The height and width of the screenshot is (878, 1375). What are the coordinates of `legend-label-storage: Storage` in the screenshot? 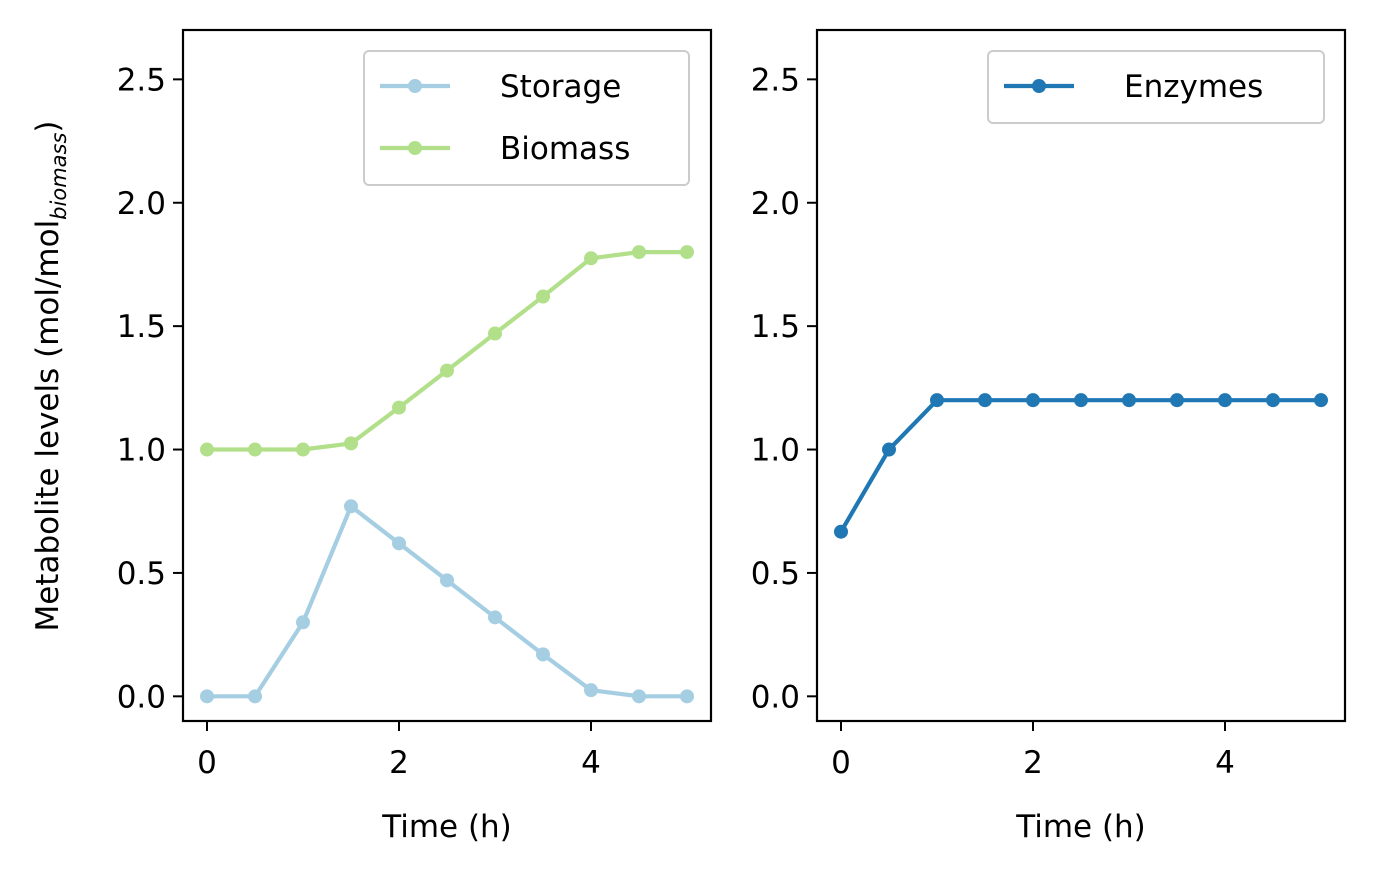 It's located at (560, 87).